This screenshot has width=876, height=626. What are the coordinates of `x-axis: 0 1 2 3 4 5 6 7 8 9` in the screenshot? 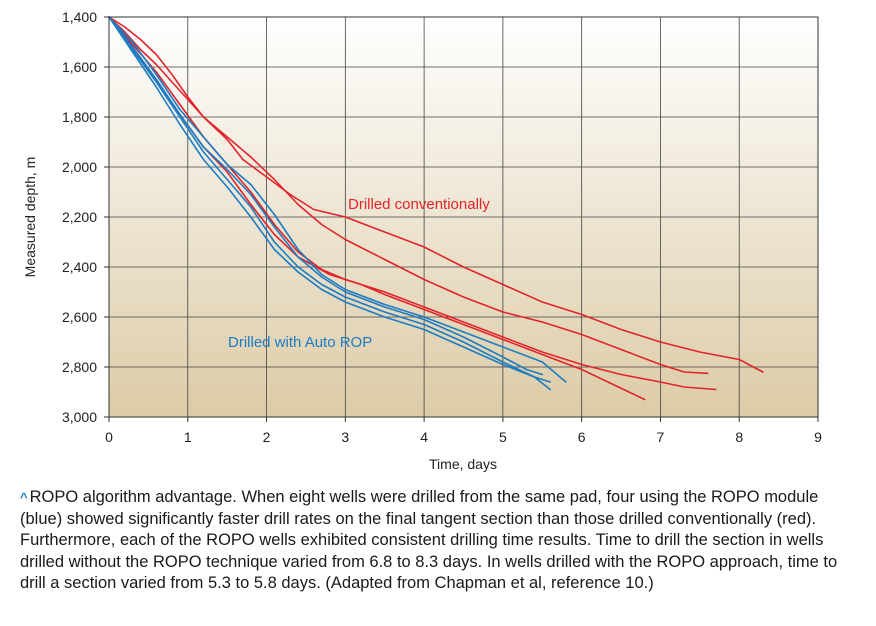 It's located at (463, 431).